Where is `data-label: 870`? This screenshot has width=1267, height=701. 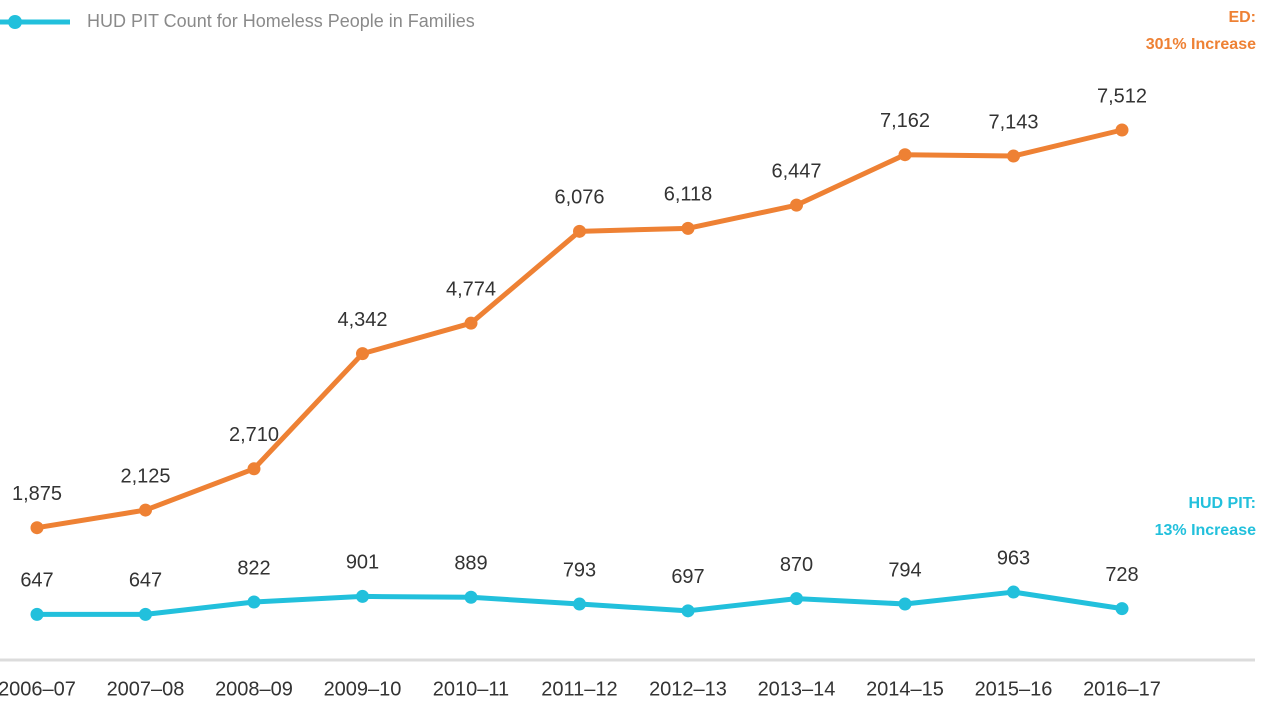 data-label: 870 is located at coordinates (796, 565).